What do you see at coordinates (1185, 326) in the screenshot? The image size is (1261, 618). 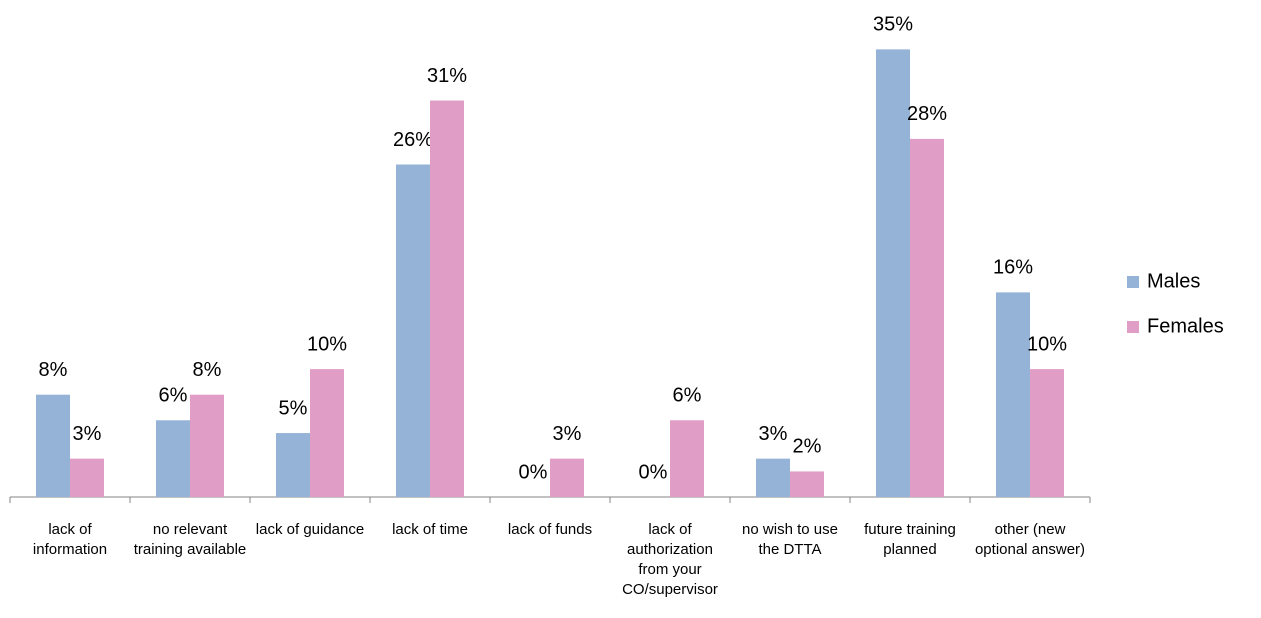 I see `legend-label: Females` at bounding box center [1185, 326].